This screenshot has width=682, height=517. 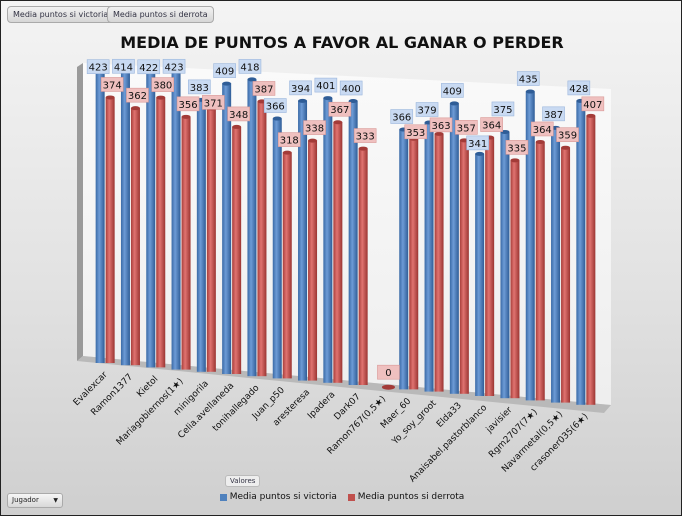 I want to click on data-label-derrota: 348, so click(x=238, y=115).